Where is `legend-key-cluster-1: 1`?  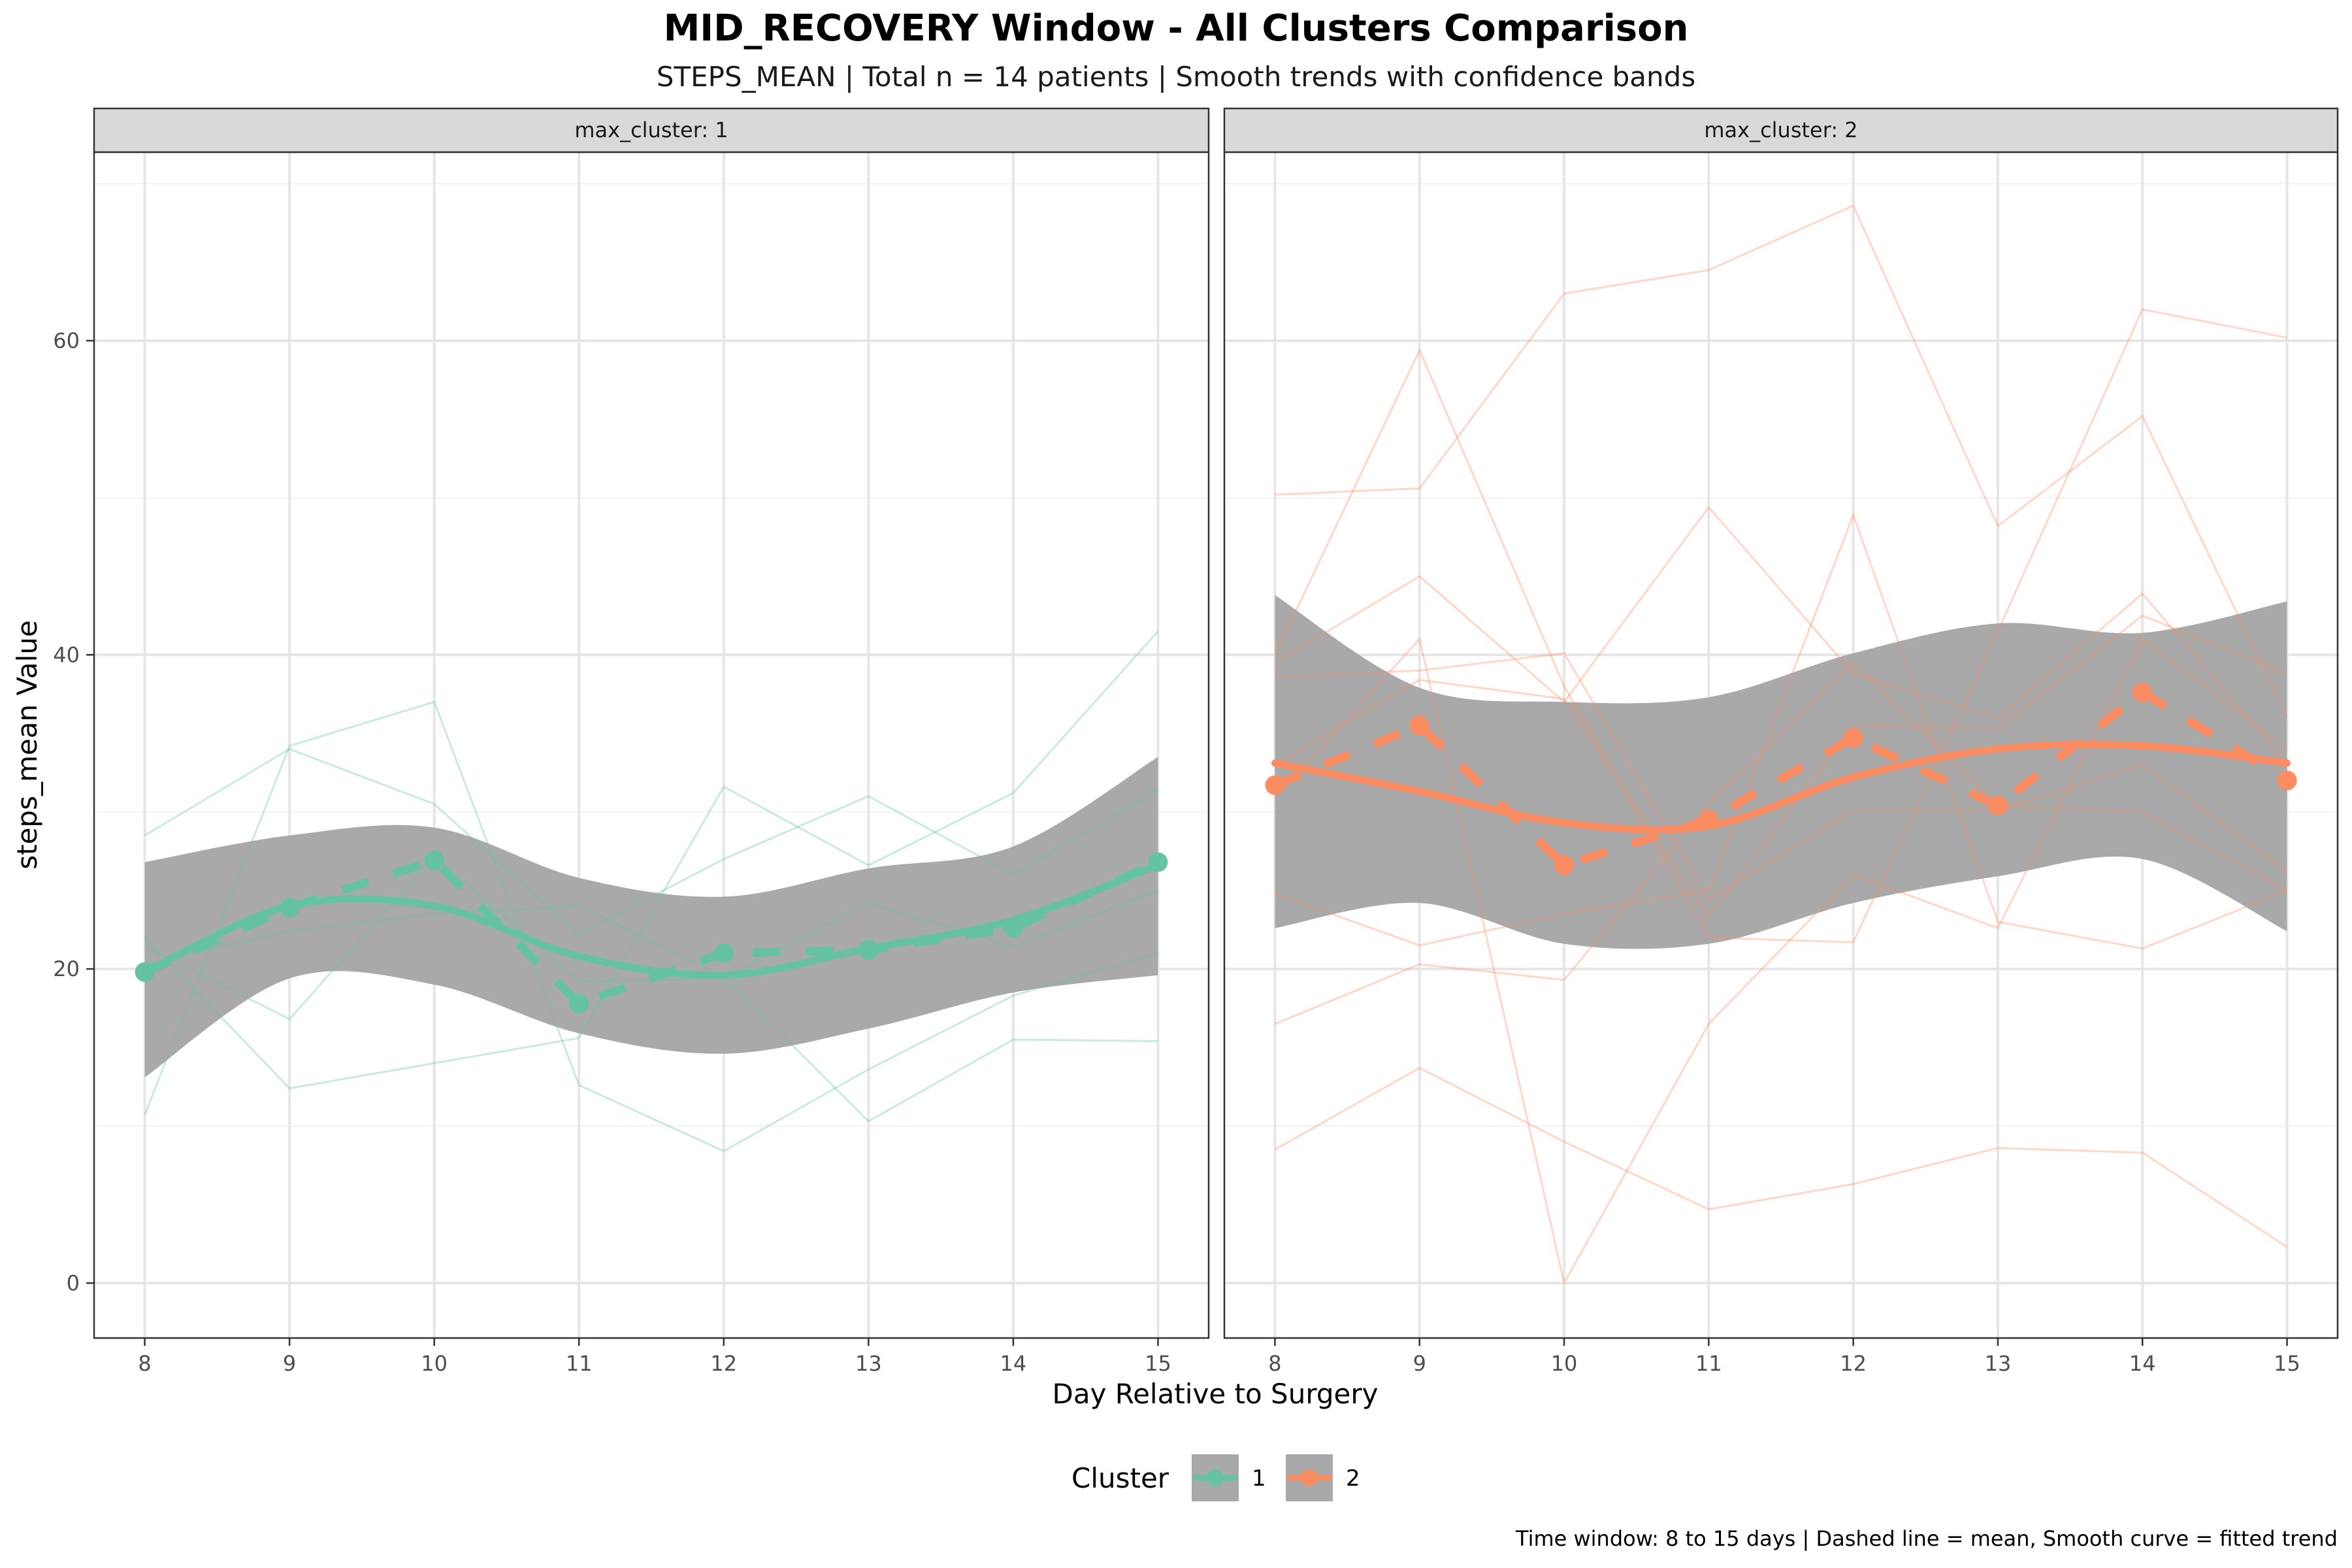
legend-key-cluster-1: 1 is located at coordinates (1229, 1477).